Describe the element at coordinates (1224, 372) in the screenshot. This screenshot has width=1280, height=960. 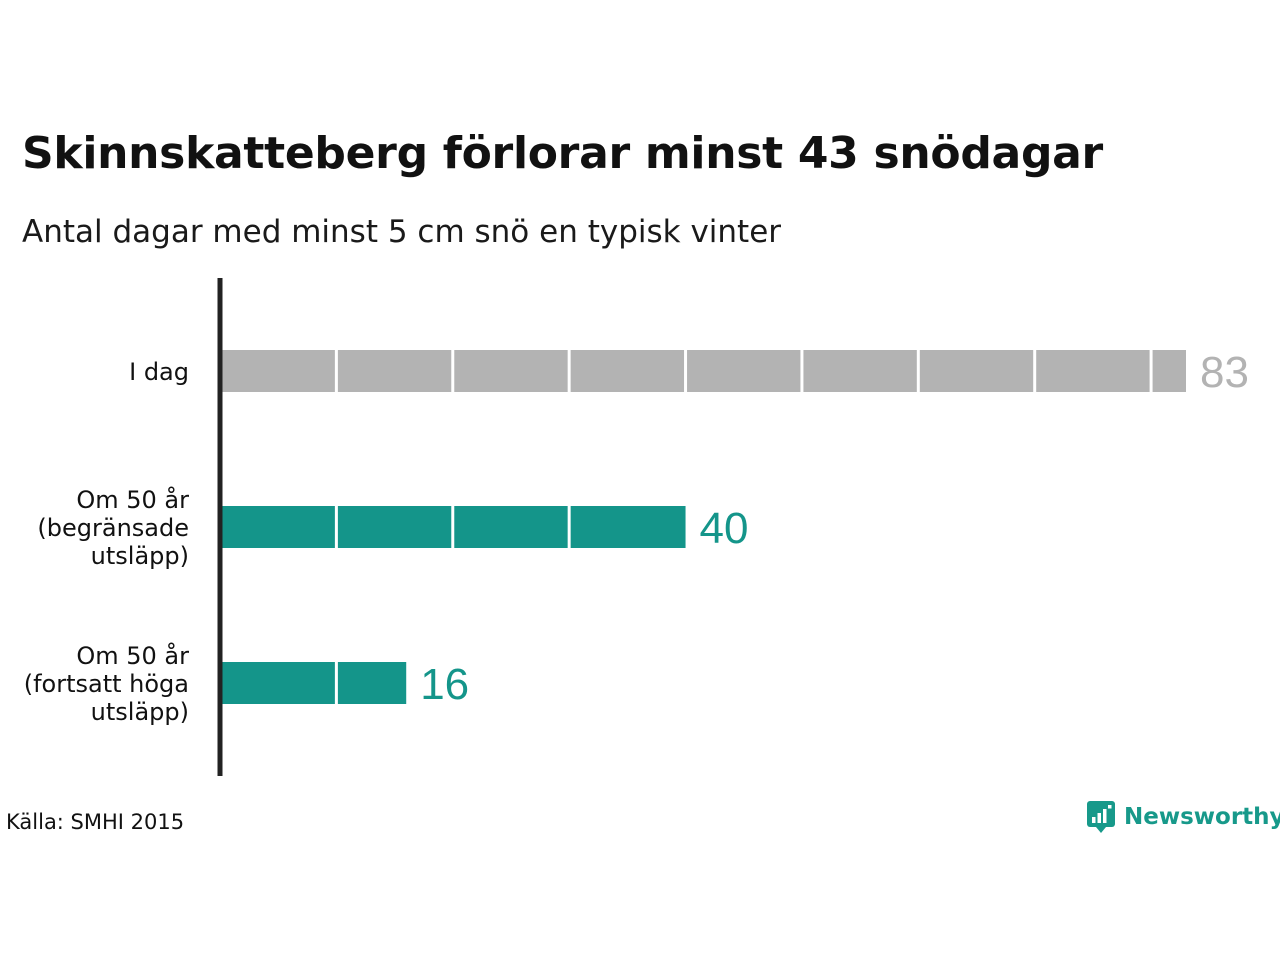
I see `bar-value-label: 83` at that location.